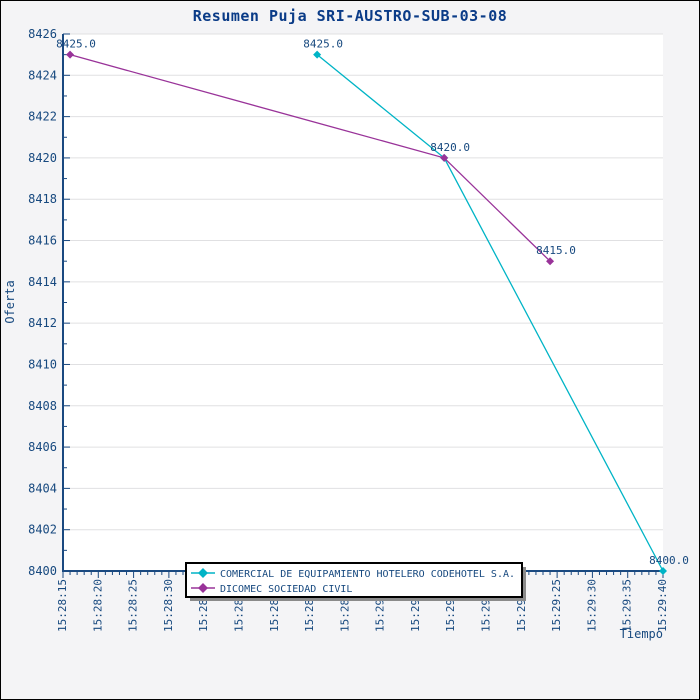 The image size is (700, 700). What do you see at coordinates (42, 530) in the screenshot?
I see `y-tick-label: 8402` at bounding box center [42, 530].